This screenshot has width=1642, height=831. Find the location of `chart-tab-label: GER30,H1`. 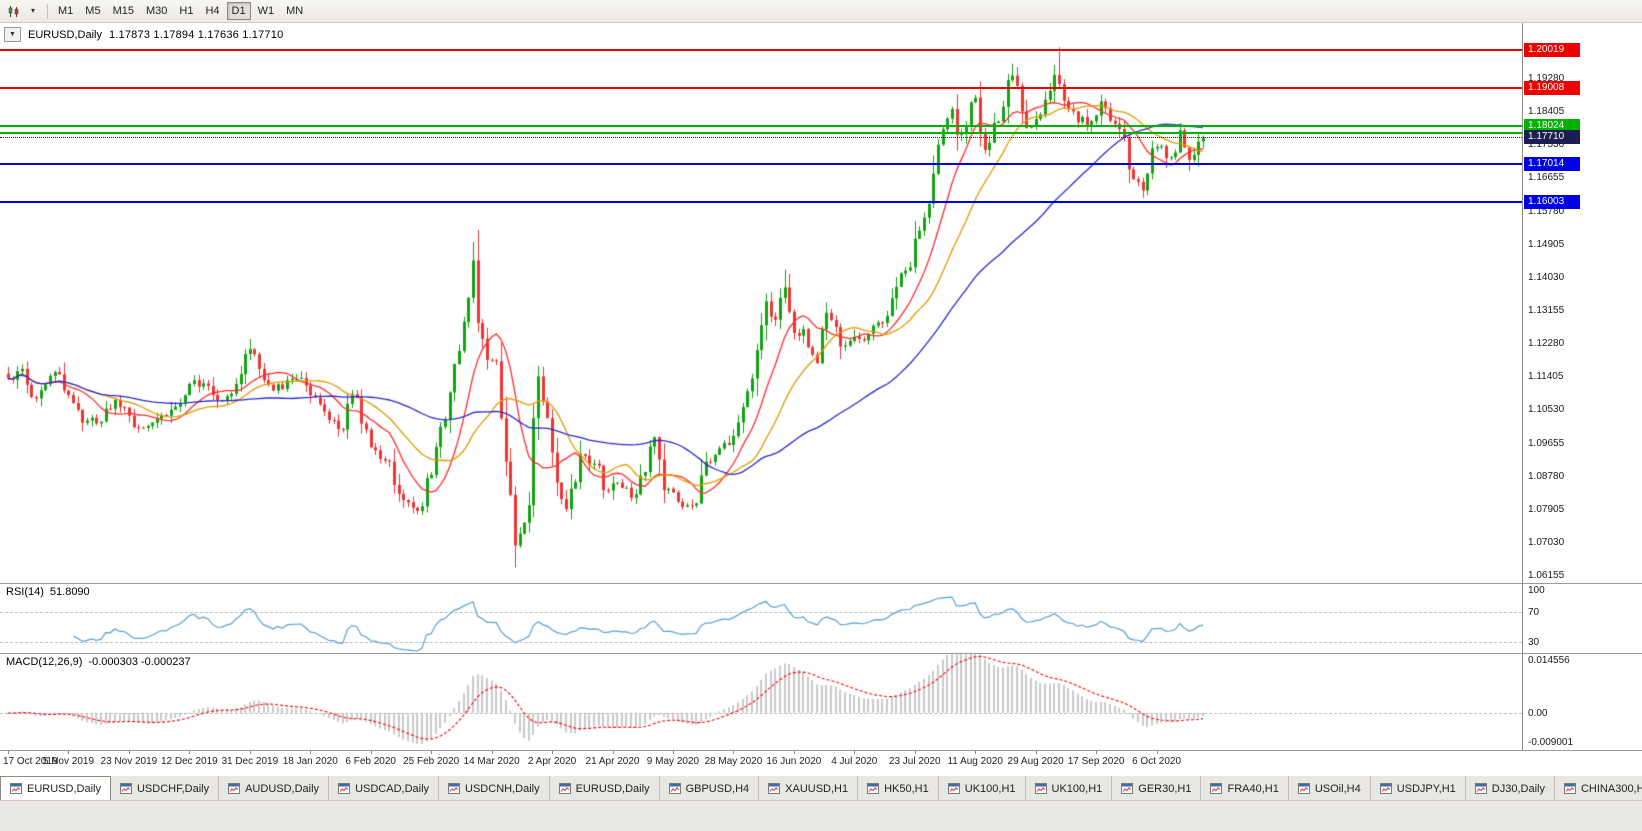

chart-tab-label: GER30,H1 is located at coordinates (1165, 788).